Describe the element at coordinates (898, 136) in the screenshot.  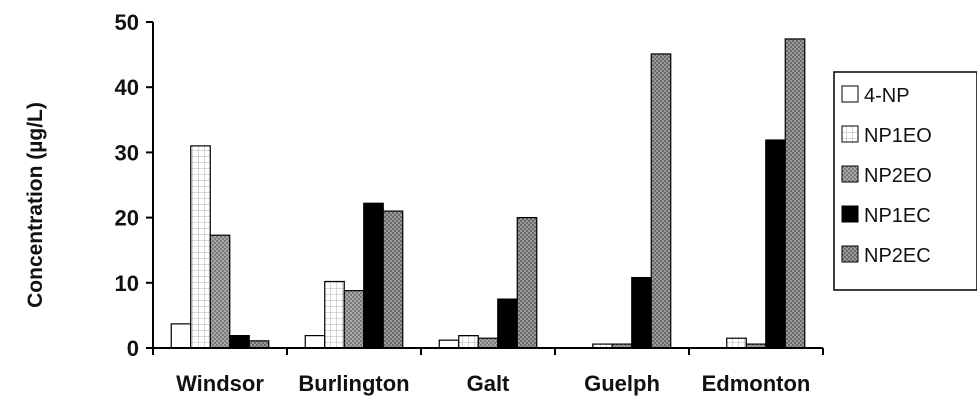
I see `legend-label: NP1EO` at that location.